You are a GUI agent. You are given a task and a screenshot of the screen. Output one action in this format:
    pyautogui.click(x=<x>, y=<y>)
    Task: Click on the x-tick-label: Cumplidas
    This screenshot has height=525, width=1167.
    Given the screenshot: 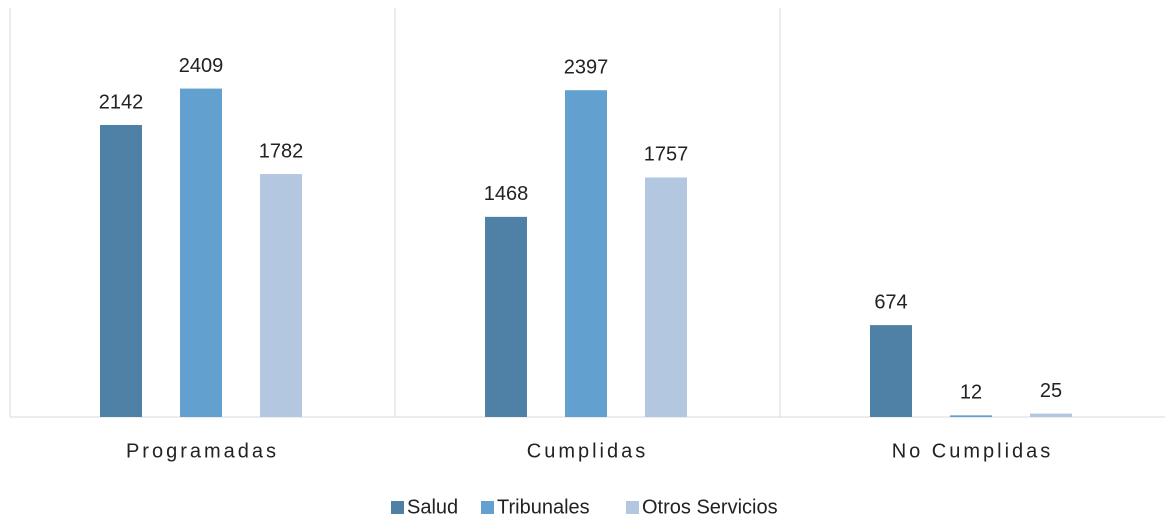 What is the action you would take?
    pyautogui.click(x=587, y=451)
    